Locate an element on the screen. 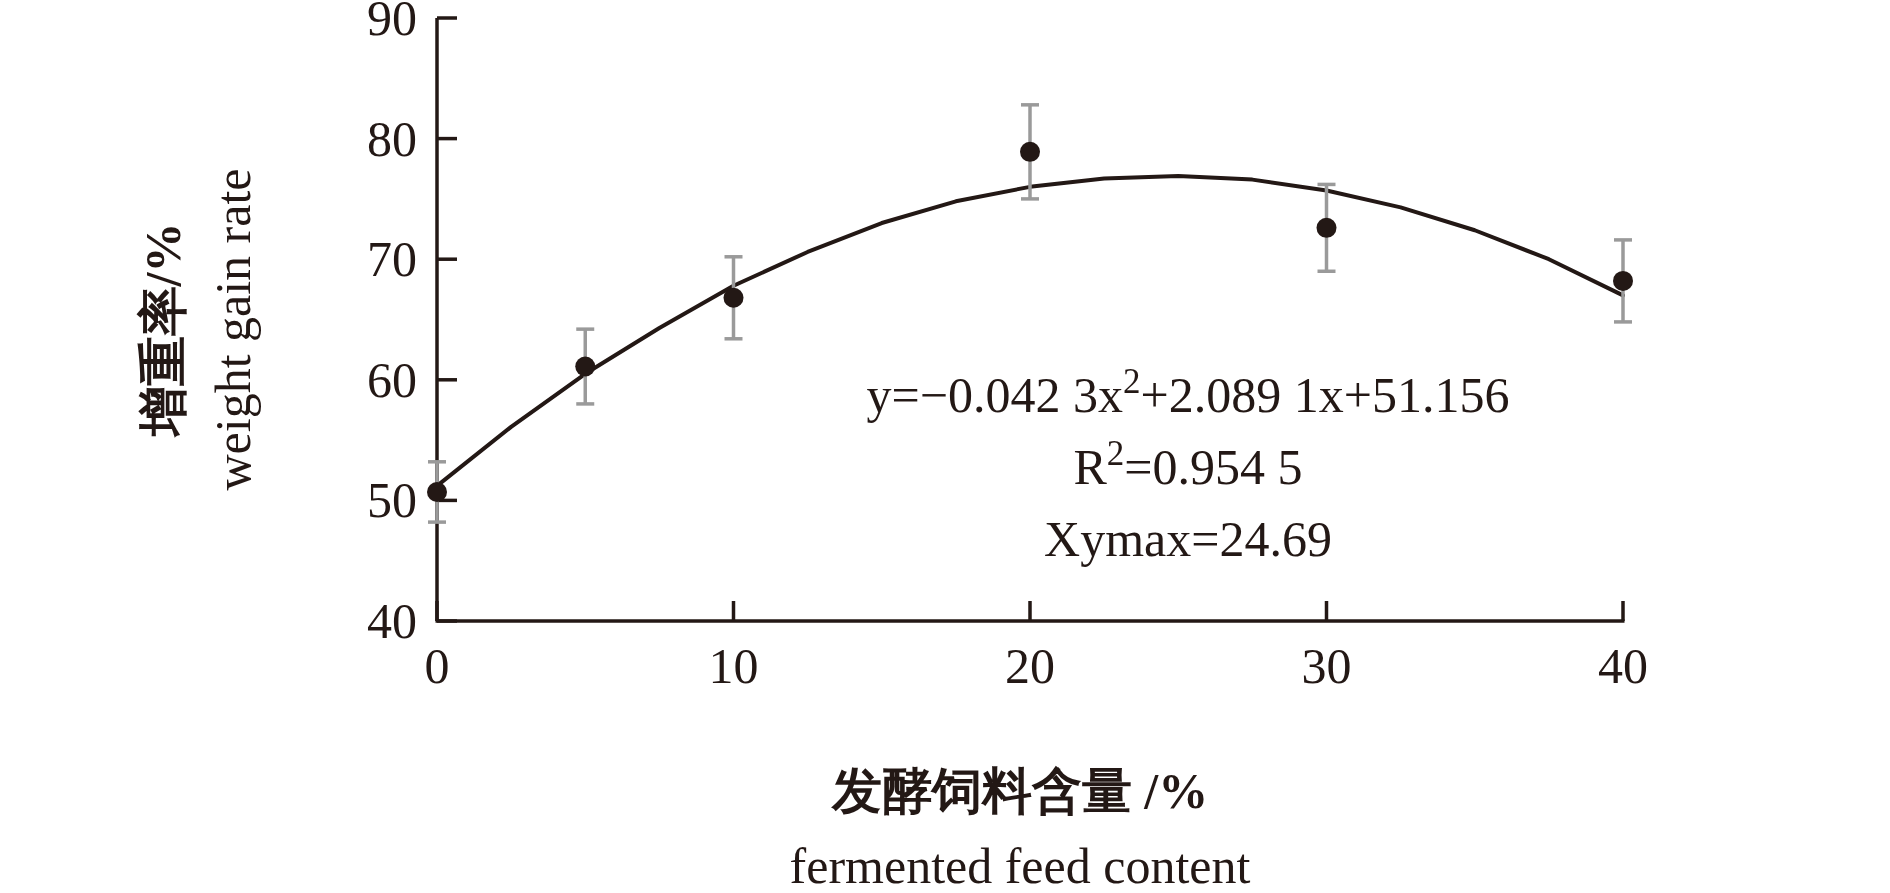 The height and width of the screenshot is (893, 1890). x-tick-label: 10 is located at coordinates (733, 666).